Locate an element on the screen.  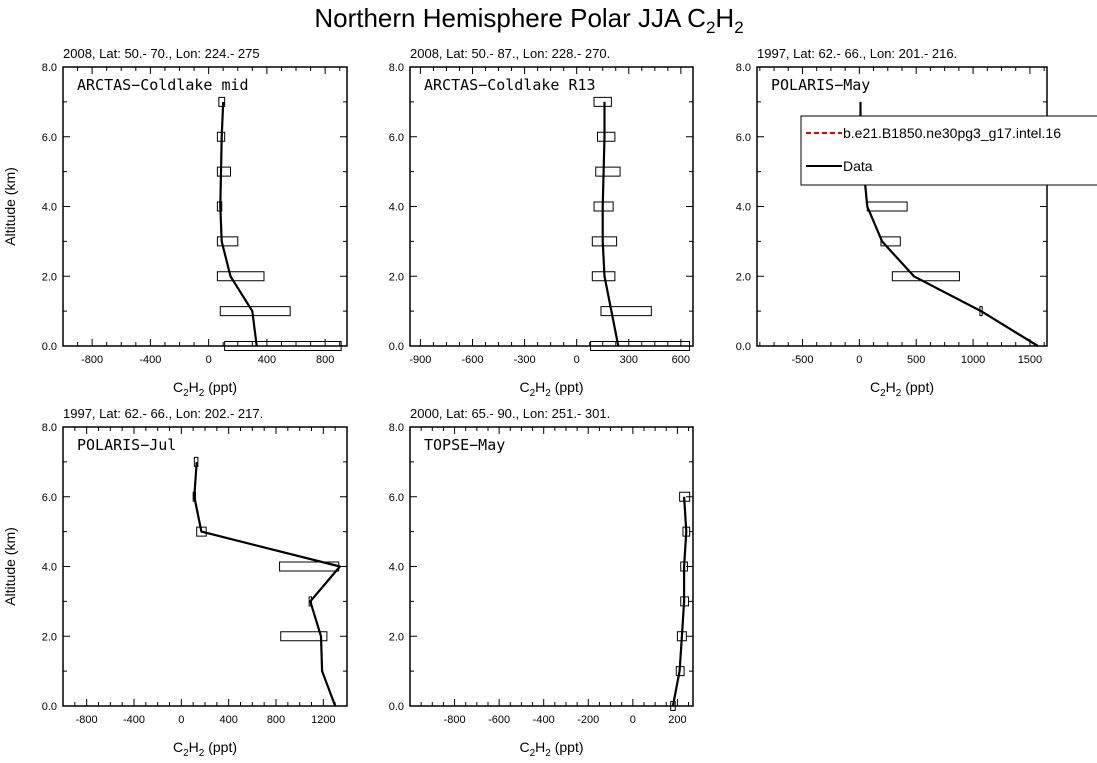
x-tick-label: -900 is located at coordinates (420, 360).